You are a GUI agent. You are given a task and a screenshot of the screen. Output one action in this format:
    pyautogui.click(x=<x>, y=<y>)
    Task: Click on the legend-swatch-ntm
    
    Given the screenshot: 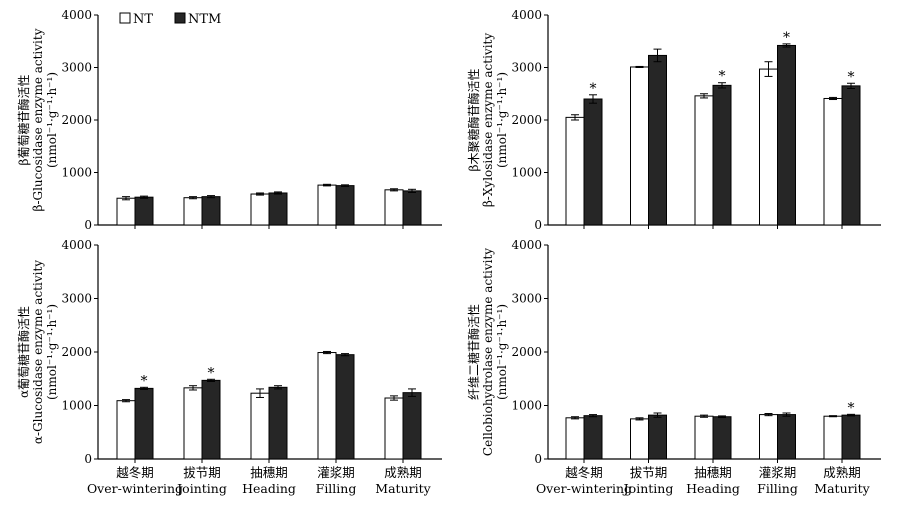 What is the action you would take?
    pyautogui.click(x=180, y=18)
    